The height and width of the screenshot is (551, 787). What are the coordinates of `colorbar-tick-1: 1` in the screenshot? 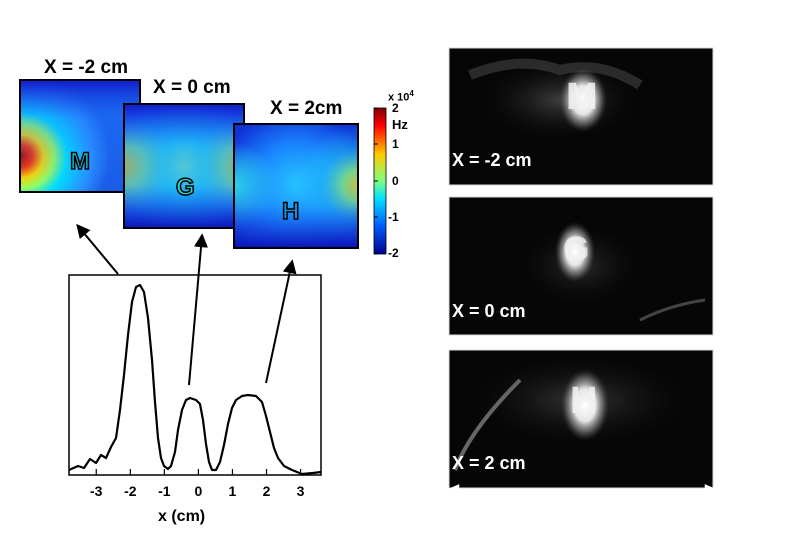 It's located at (395, 144).